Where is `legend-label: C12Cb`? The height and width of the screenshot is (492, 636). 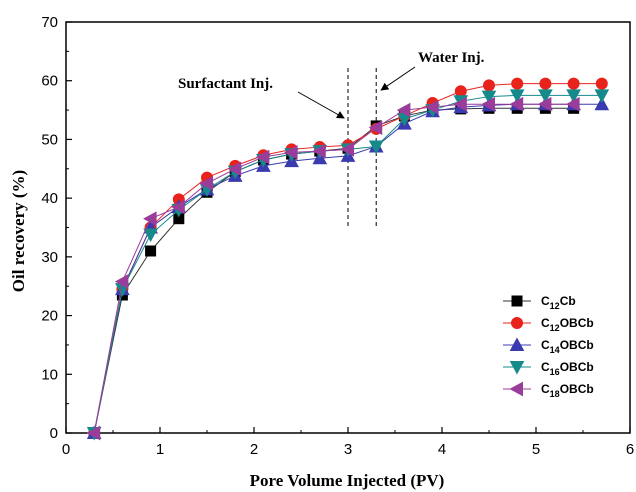
legend-label: C12Cb is located at coordinates (558, 302).